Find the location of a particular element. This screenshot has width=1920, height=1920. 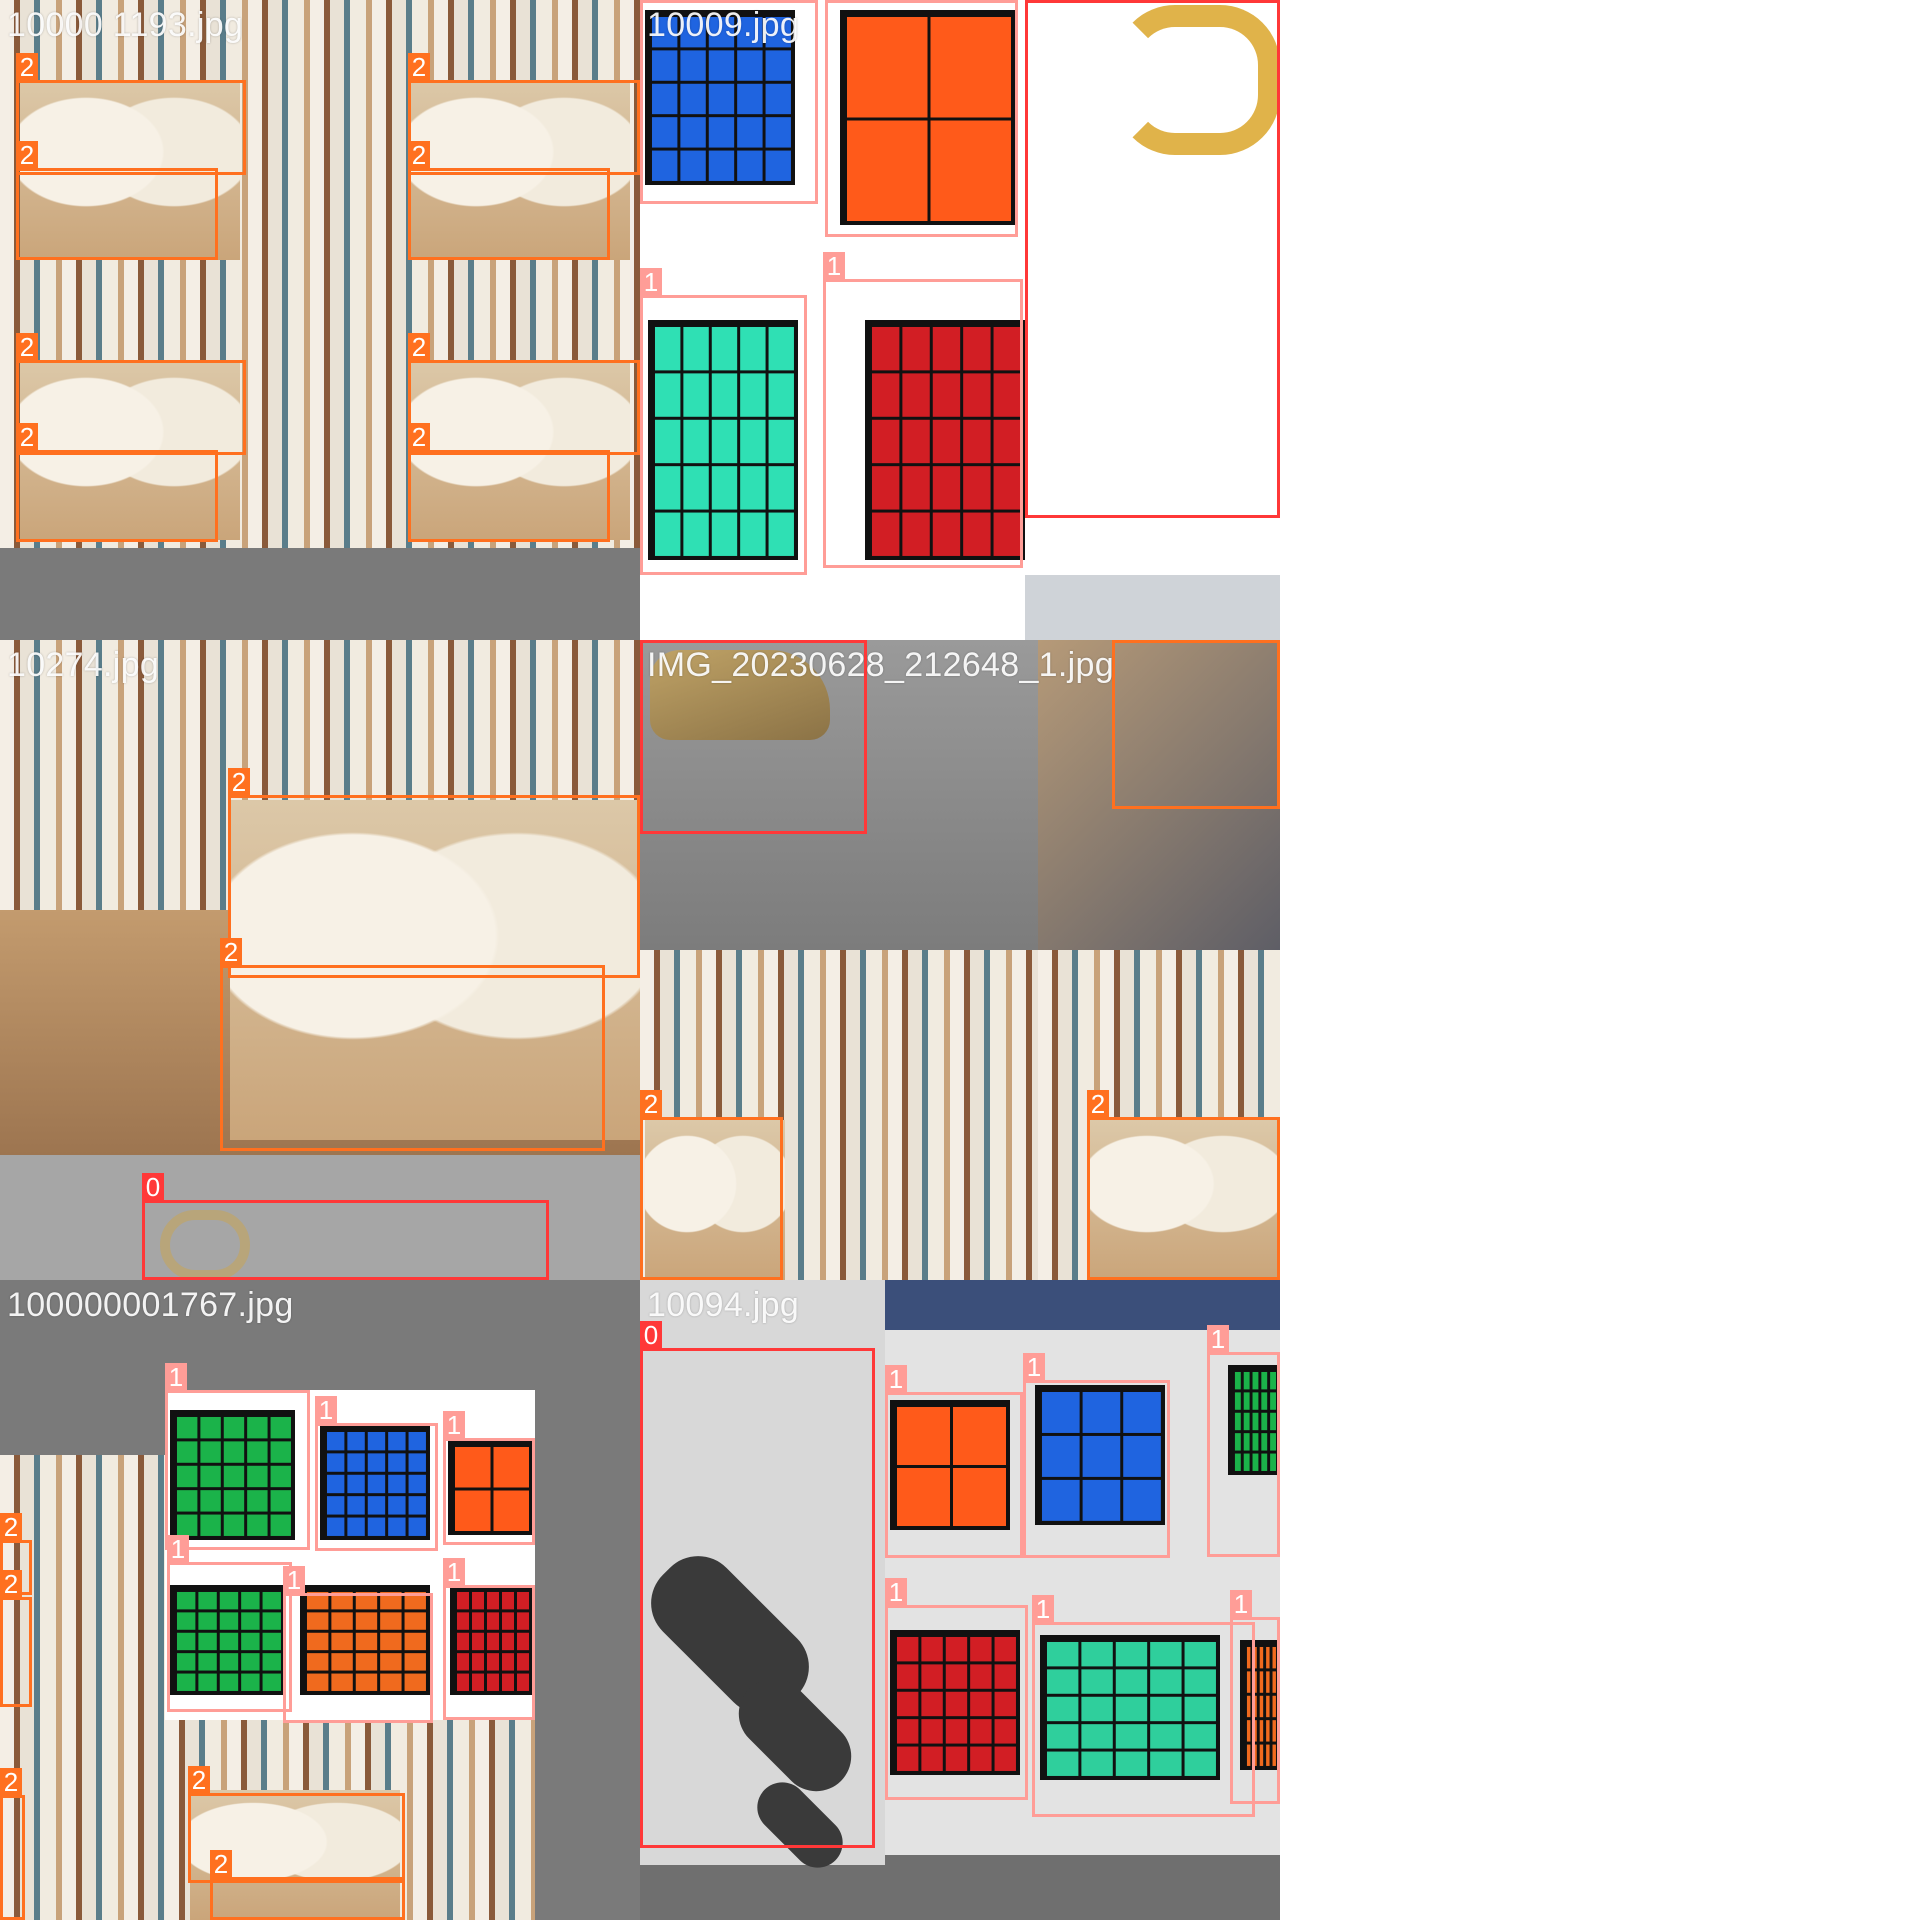

image-filename: IMG_20230628_212648_1.jpg is located at coordinates (880, 665).